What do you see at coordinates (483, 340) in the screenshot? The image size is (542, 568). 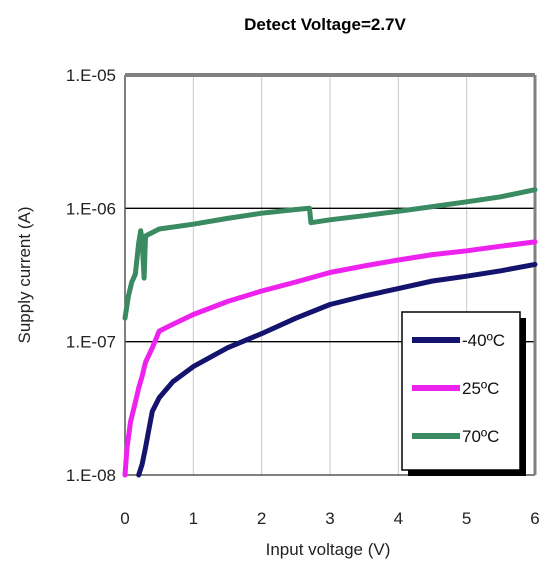 I see `legend-label: -40ºC` at bounding box center [483, 340].